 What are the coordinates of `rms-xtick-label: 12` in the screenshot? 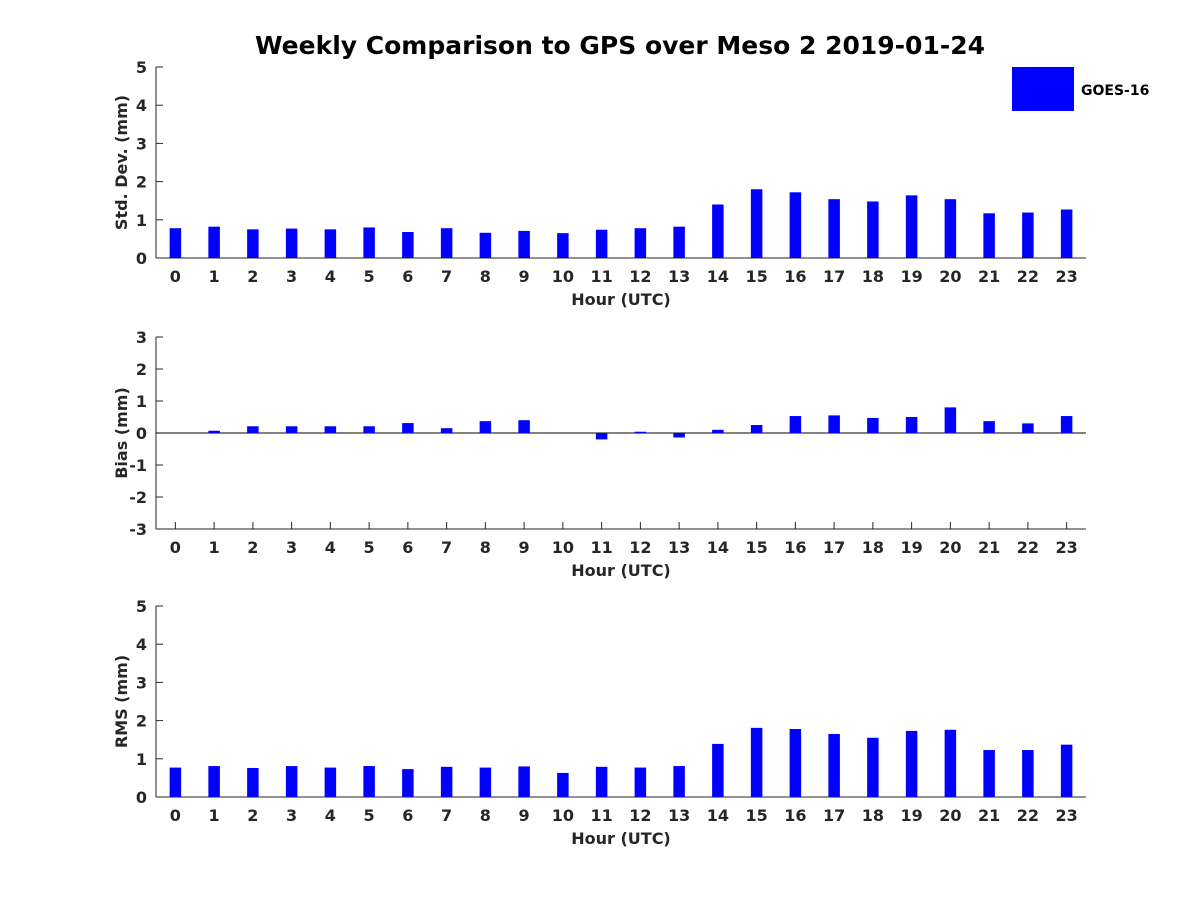 It's located at (640, 815).